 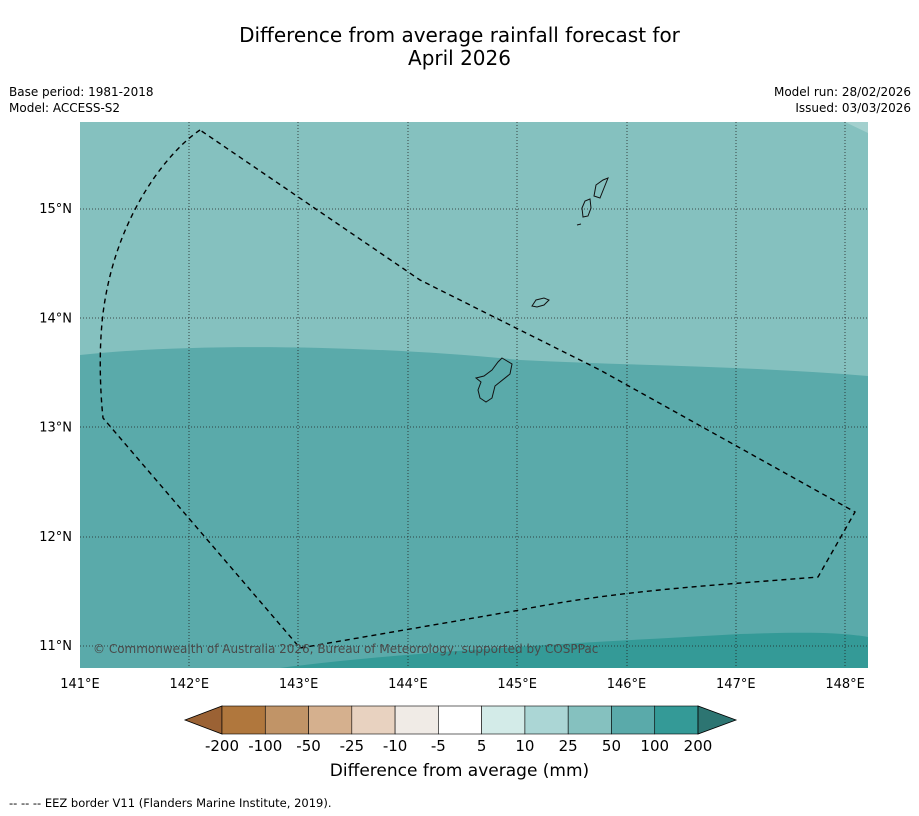 I want to click on lat-label: 13°N, so click(x=55, y=428).